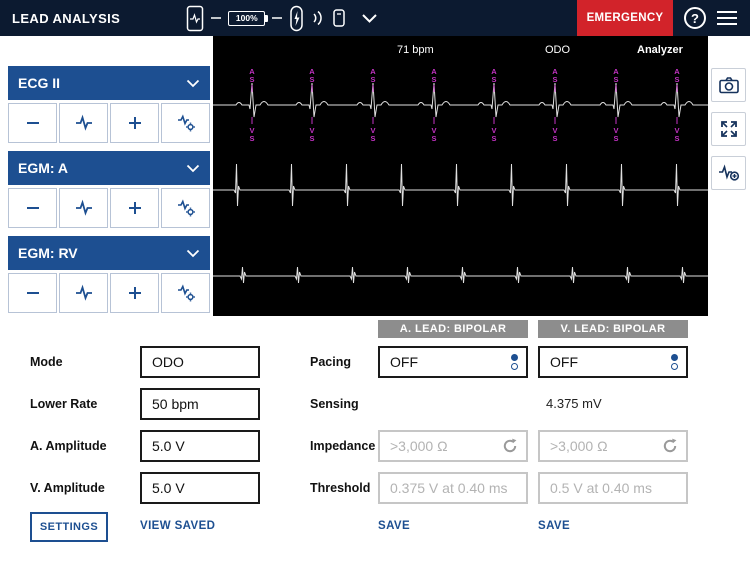 Image resolution: width=750 pixels, height=562 pixels. I want to click on battery-icon: 100%, so click(248, 18).